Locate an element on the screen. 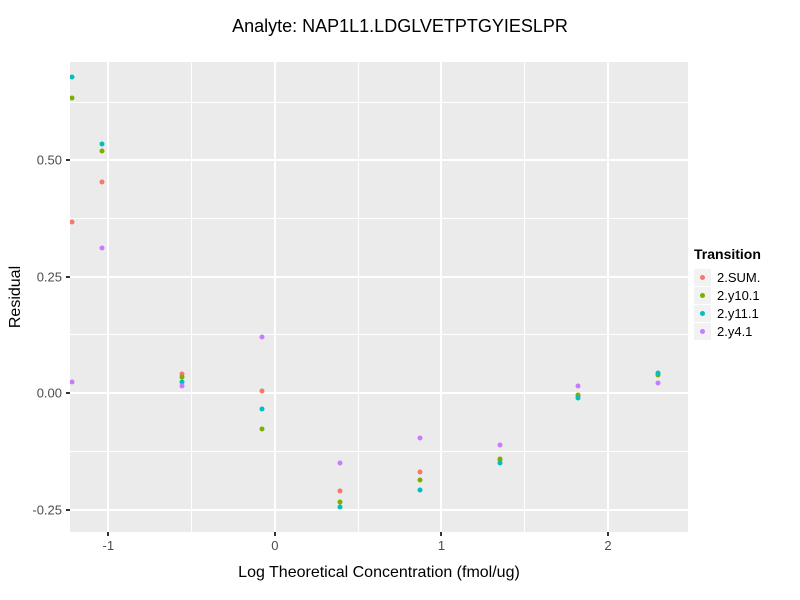 The height and width of the screenshot is (600, 800). legend-item: 2.y4.1 is located at coordinates (727, 331).